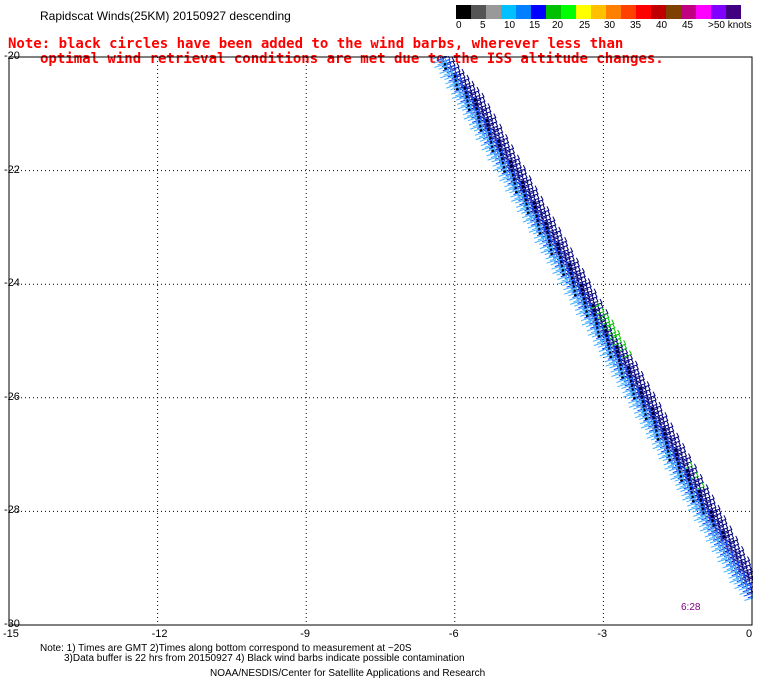 This screenshot has height=688, width=760. What do you see at coordinates (12, 624) in the screenshot?
I see `y-tick-label: -30` at bounding box center [12, 624].